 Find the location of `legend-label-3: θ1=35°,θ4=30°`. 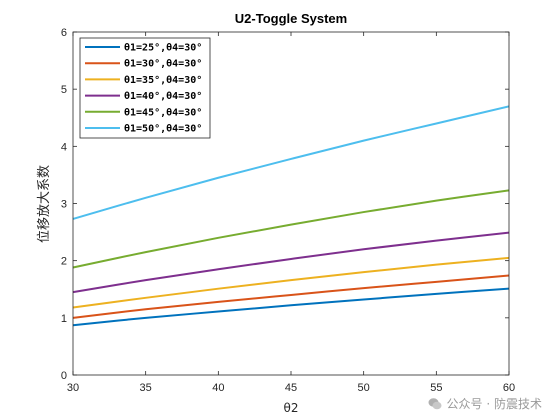

legend-label-3: θ1=35°,θ4=30° is located at coordinates (163, 80).